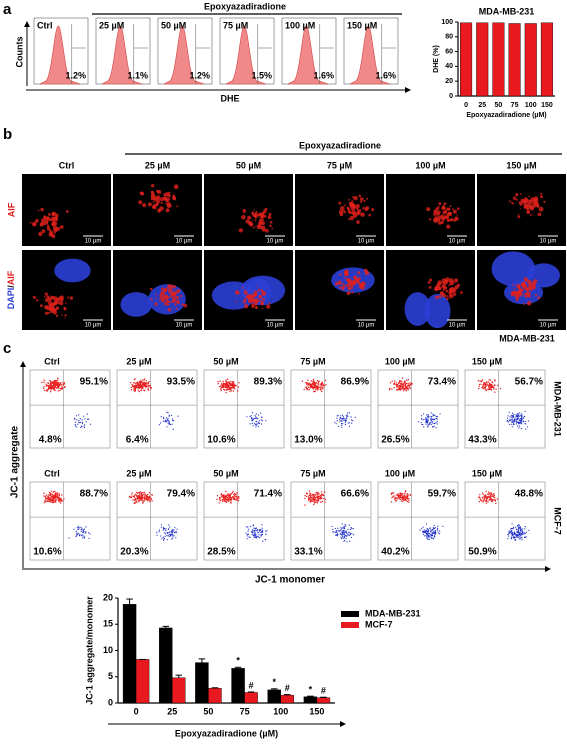 This screenshot has width=567, height=750. Describe the element at coordinates (221, 440) in the screenshot. I see `lower-percent: 10.6%` at that location.